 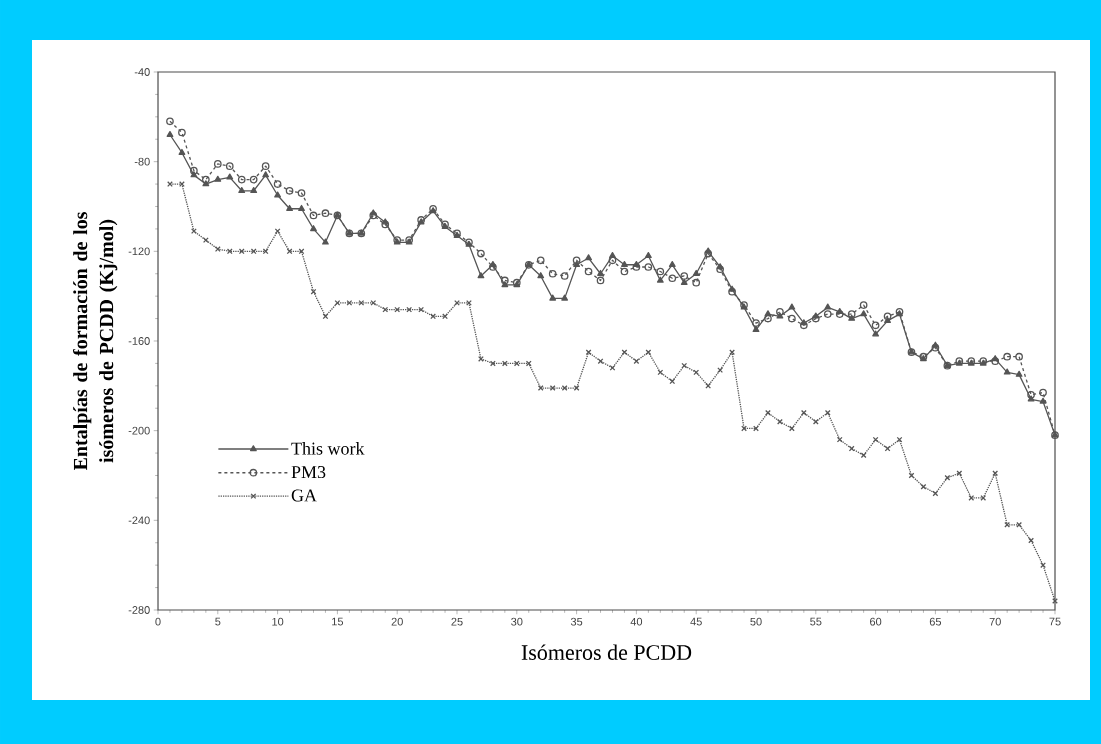 What do you see at coordinates (328, 448) in the screenshot?
I see `legend-label: This work` at bounding box center [328, 448].